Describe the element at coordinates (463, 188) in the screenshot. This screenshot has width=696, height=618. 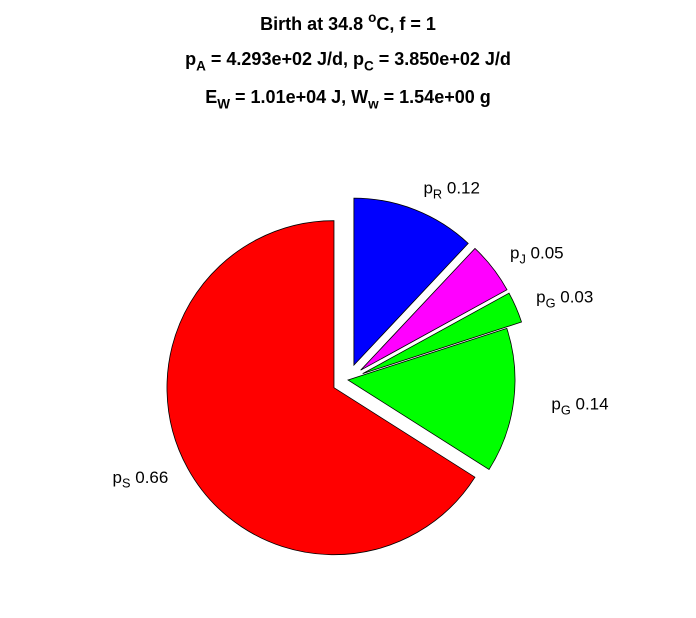
I see `slice-value: 0.12` at that location.